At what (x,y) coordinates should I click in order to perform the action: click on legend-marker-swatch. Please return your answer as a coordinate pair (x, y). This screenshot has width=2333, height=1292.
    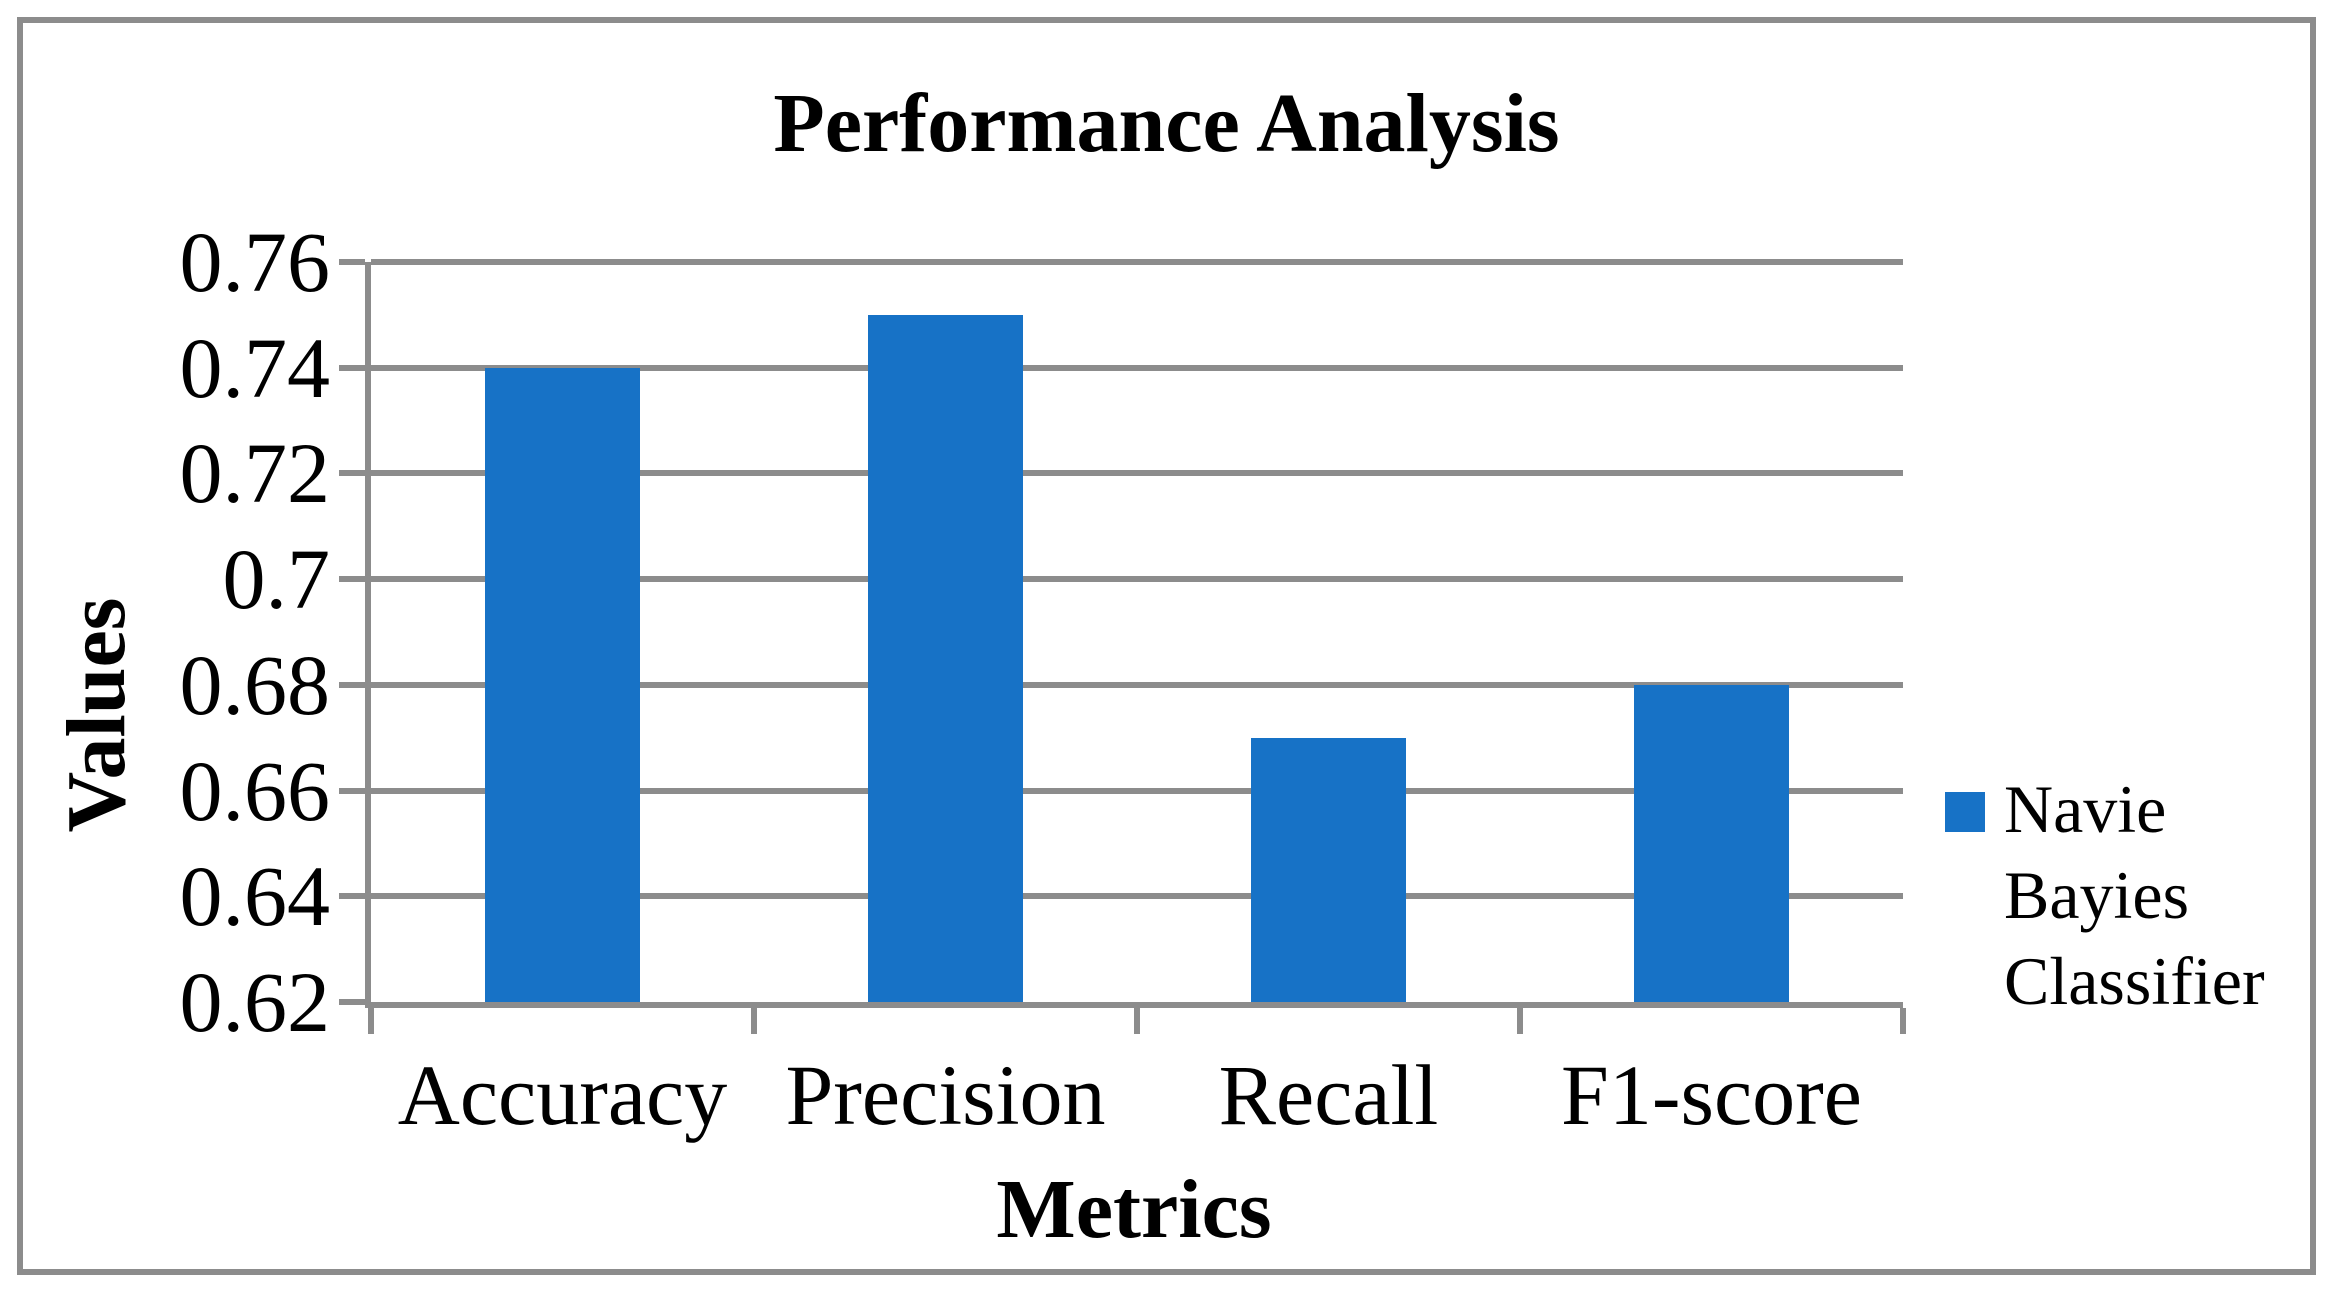
    Looking at the image, I should click on (1965, 812).